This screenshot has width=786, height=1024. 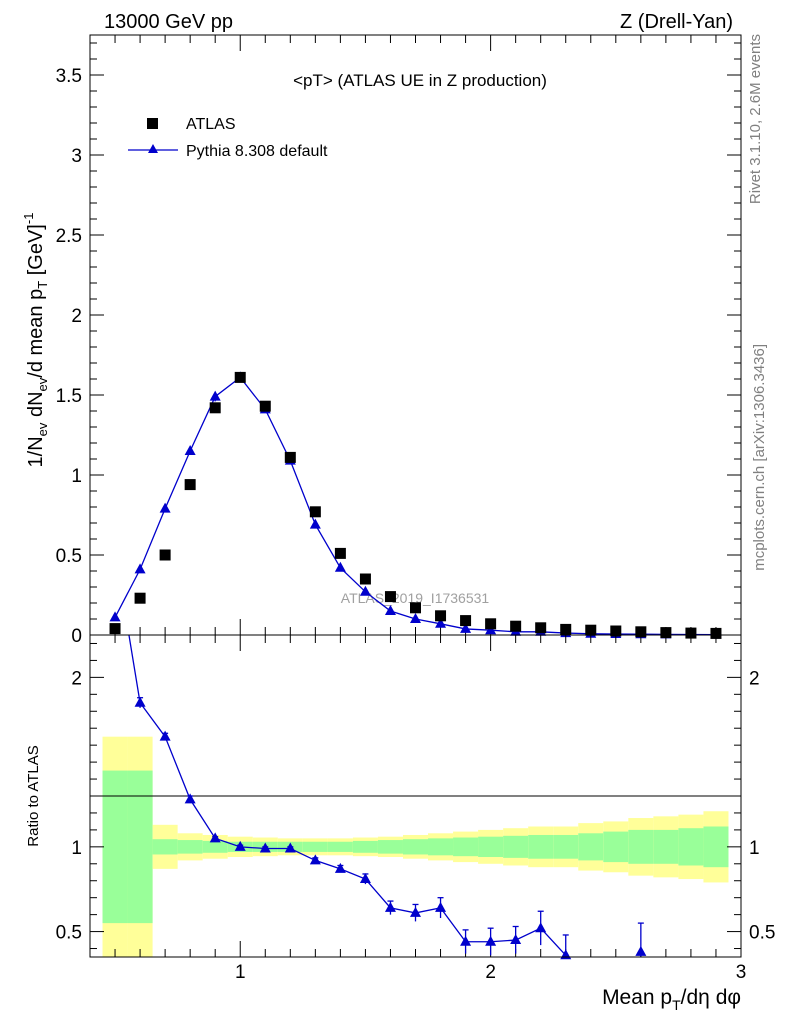 I want to click on x-tick-labels: 1 2 3, so click(x=490, y=972).